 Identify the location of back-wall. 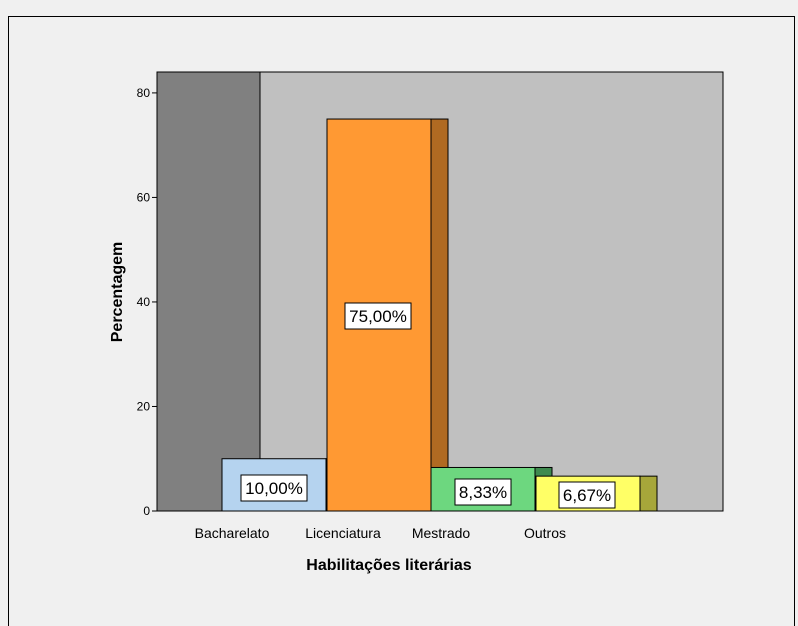
(208, 291).